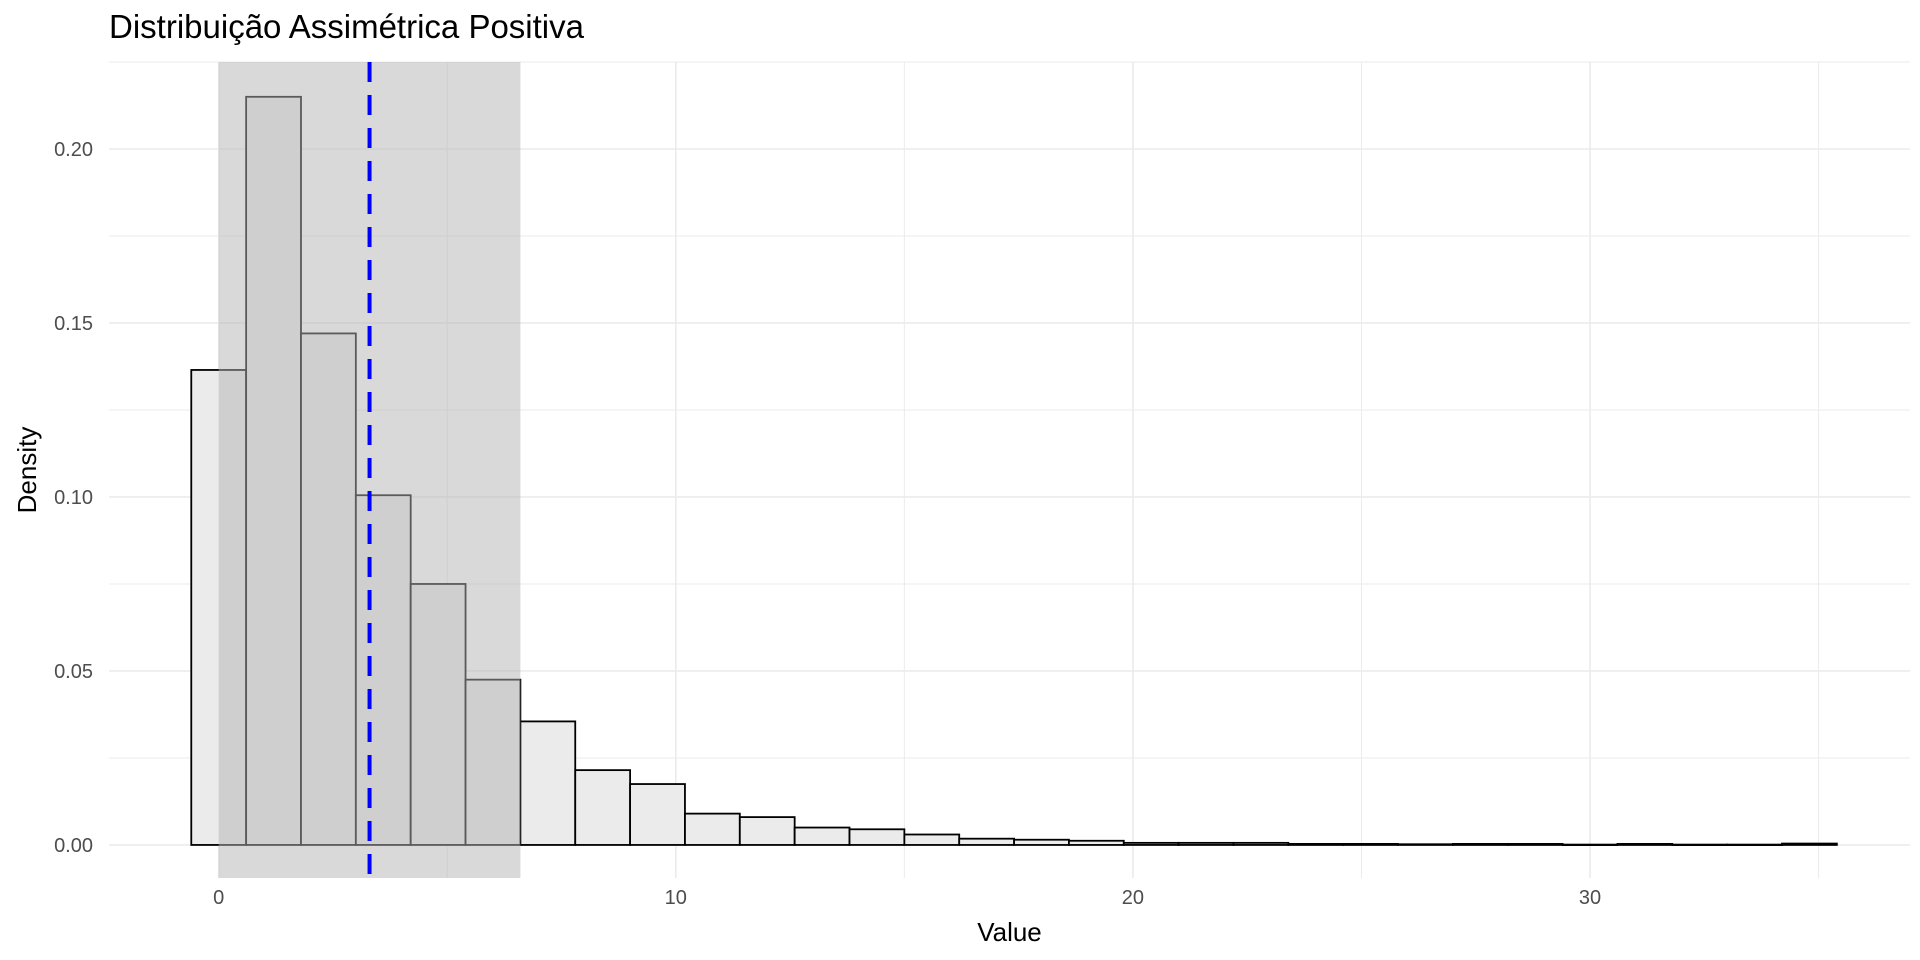  What do you see at coordinates (1133, 898) in the screenshot?
I see `x-tick-label: 20` at bounding box center [1133, 898].